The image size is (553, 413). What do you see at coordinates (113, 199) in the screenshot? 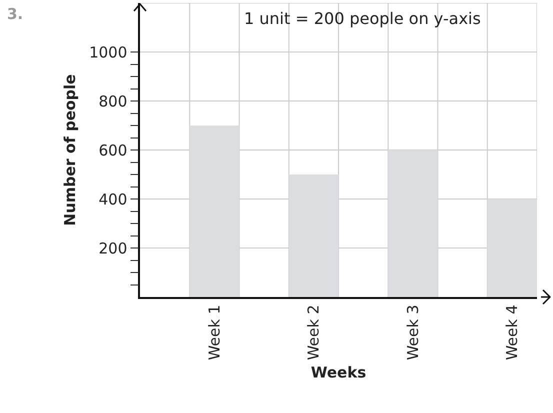
I see `y-tick-label: 400` at bounding box center [113, 199].